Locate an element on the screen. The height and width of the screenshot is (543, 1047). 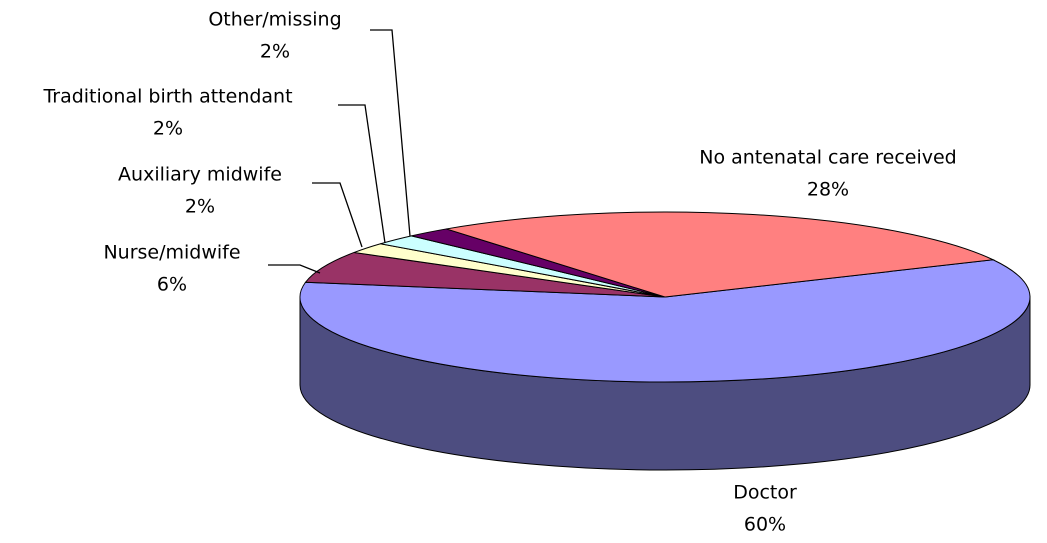
slice-value-label: 60% is located at coordinates (765, 525).